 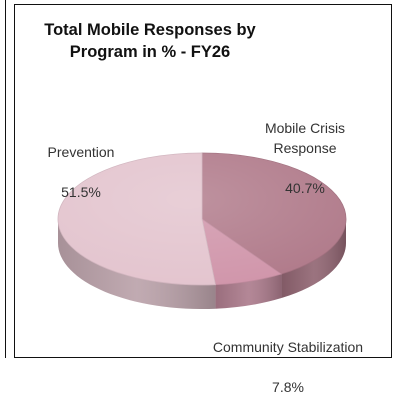 What do you see at coordinates (313, 259) in the screenshot?
I see `pie-slice-mobile-crisis-side-shade` at bounding box center [313, 259].